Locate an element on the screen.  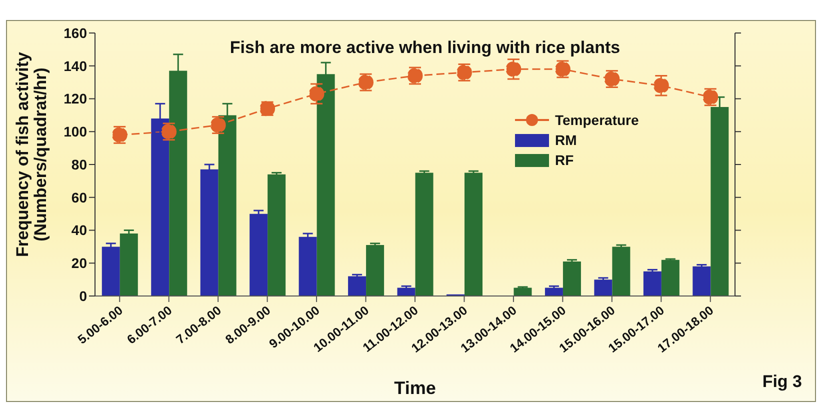
y-tick-label: 160 is located at coordinates (76, 32).